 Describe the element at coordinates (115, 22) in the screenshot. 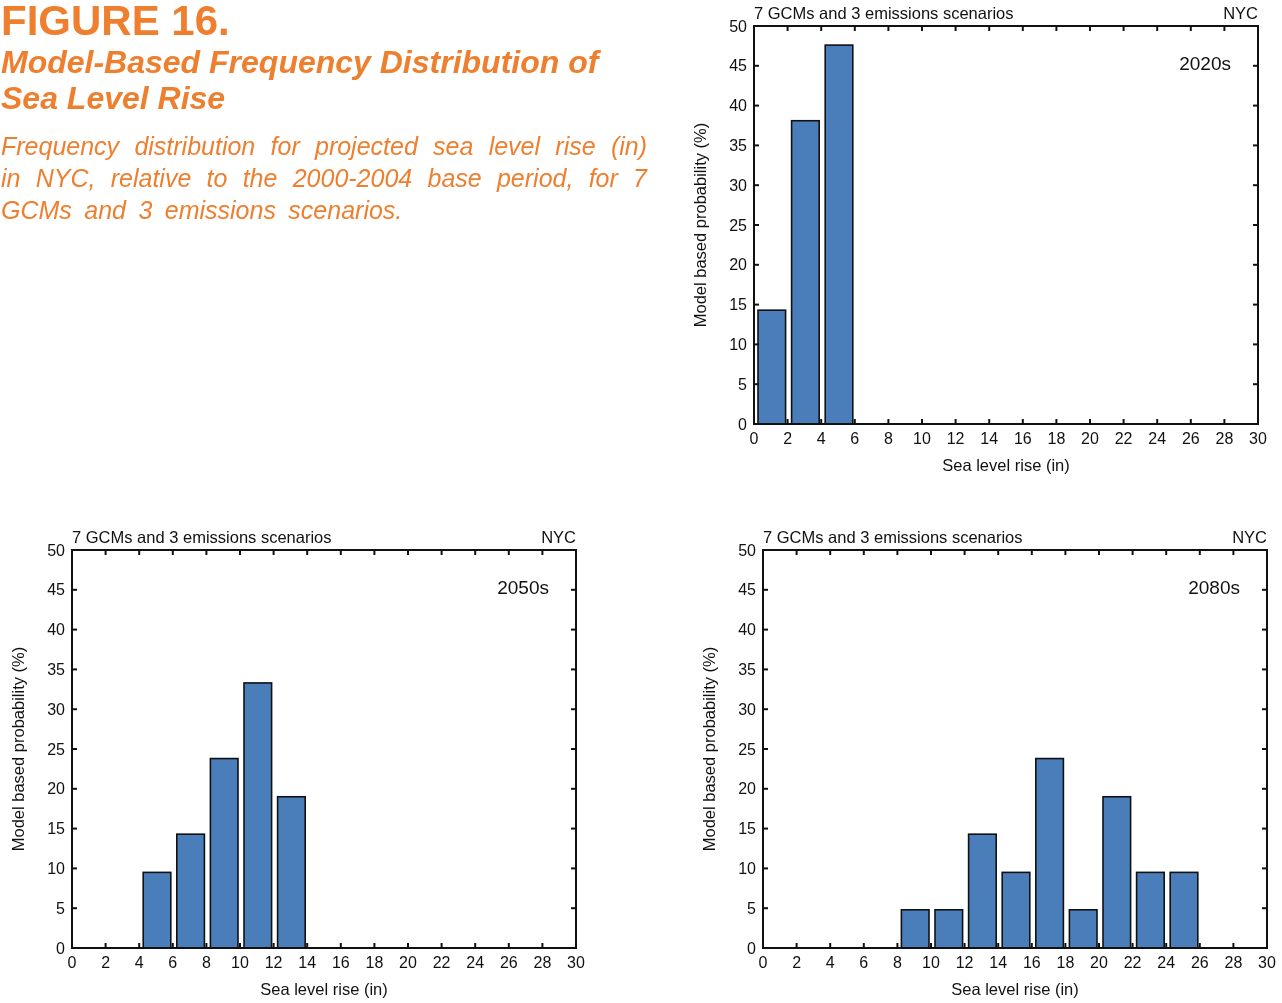

I see `text: FIGURE 16.` at that location.